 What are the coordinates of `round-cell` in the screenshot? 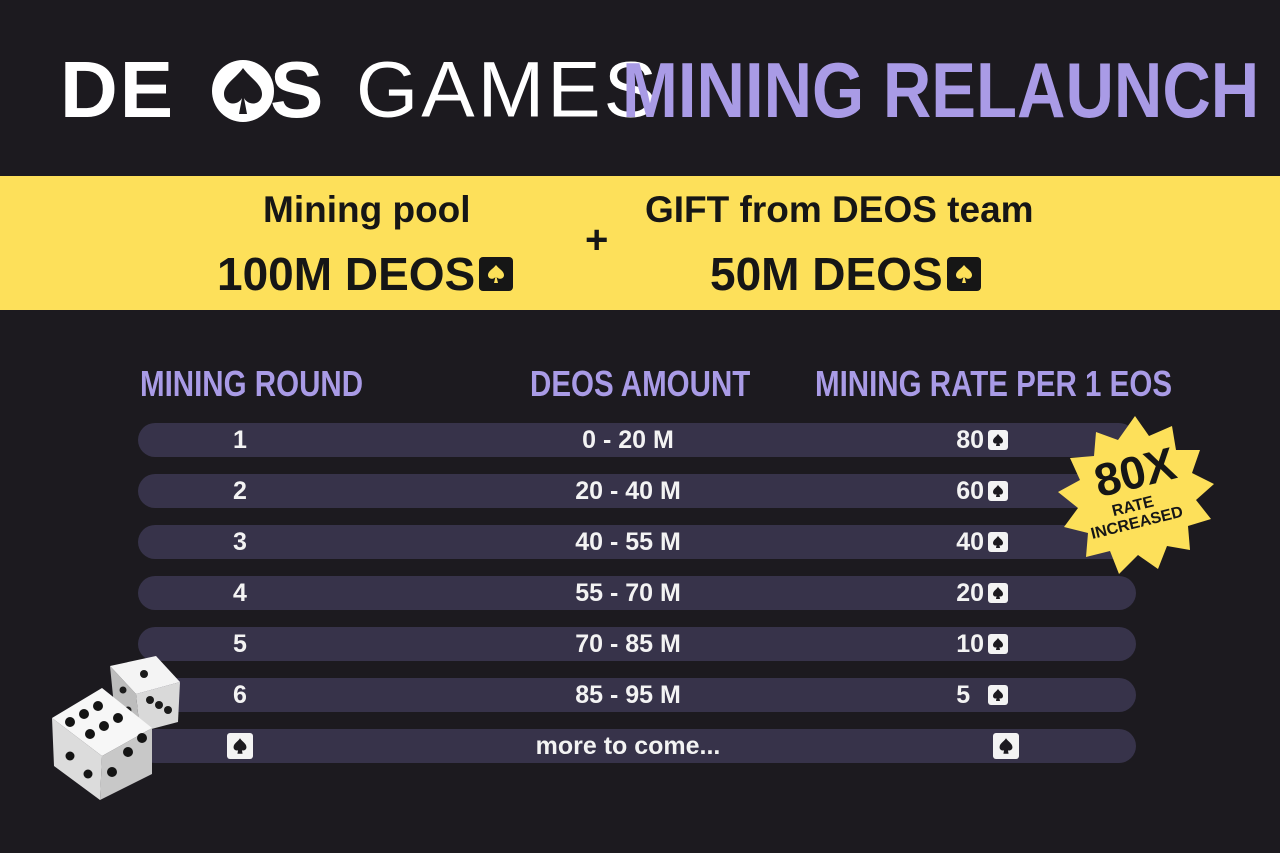 It's located at (240, 746).